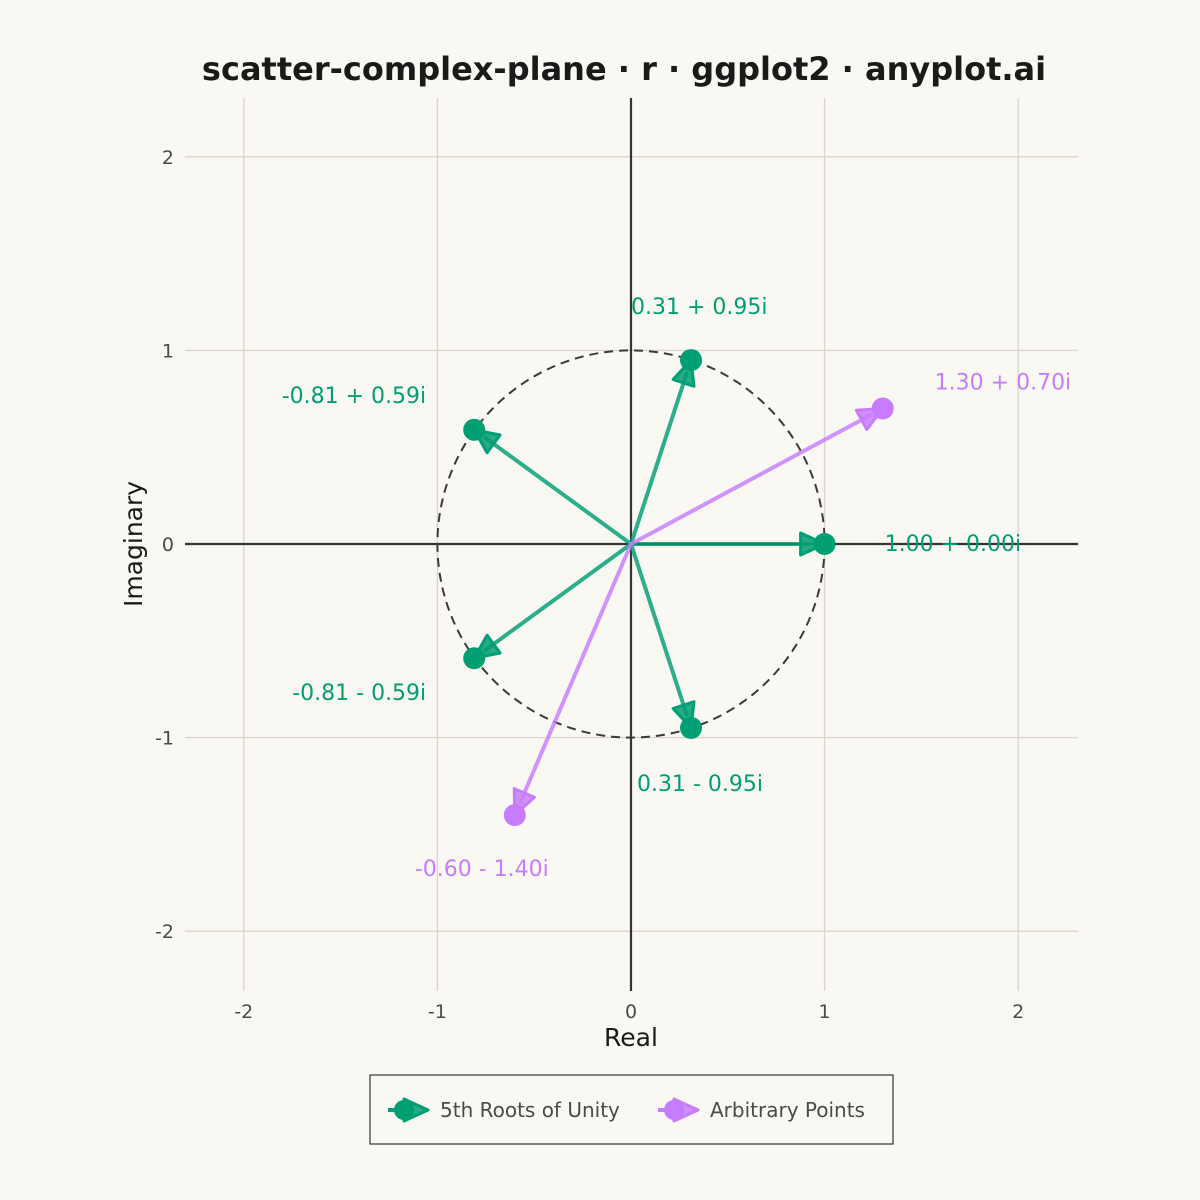  What do you see at coordinates (825, 1012) in the screenshot?
I see `x-tick-label: 1` at bounding box center [825, 1012].